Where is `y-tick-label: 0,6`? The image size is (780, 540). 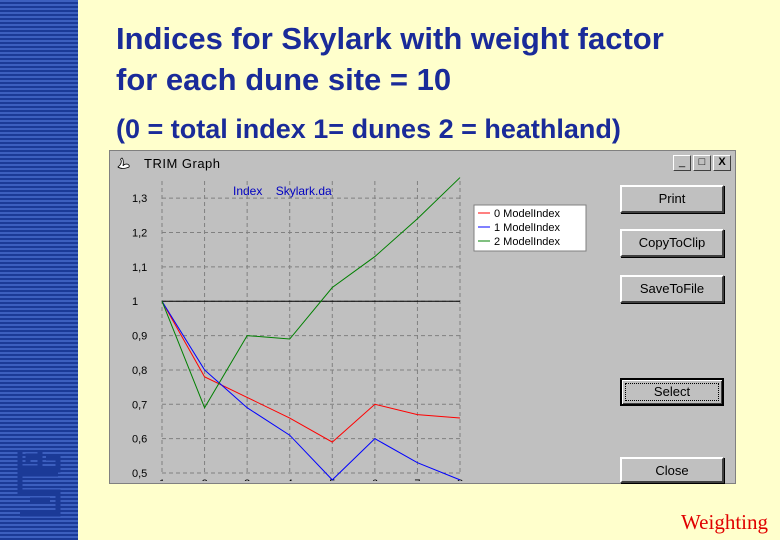 y-tick-label: 0,6 is located at coordinates (139, 440).